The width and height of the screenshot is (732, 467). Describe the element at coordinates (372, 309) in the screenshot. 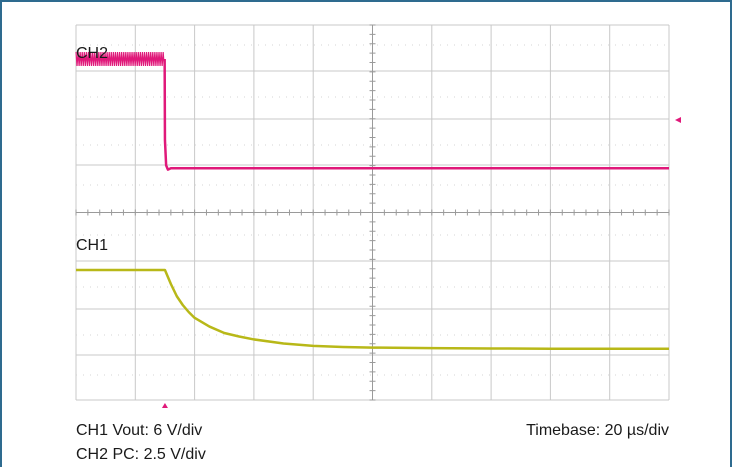

I see `ch1-trace` at that location.